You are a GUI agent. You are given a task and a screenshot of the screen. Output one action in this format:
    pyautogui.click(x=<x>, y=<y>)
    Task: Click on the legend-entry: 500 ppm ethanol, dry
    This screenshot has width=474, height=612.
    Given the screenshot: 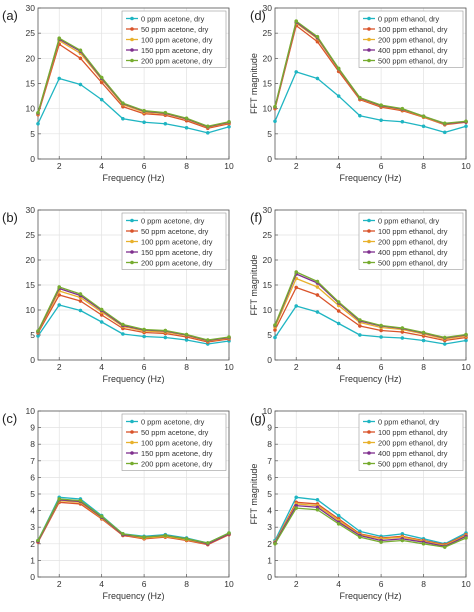 What is the action you would take?
    pyautogui.click(x=413, y=262)
    